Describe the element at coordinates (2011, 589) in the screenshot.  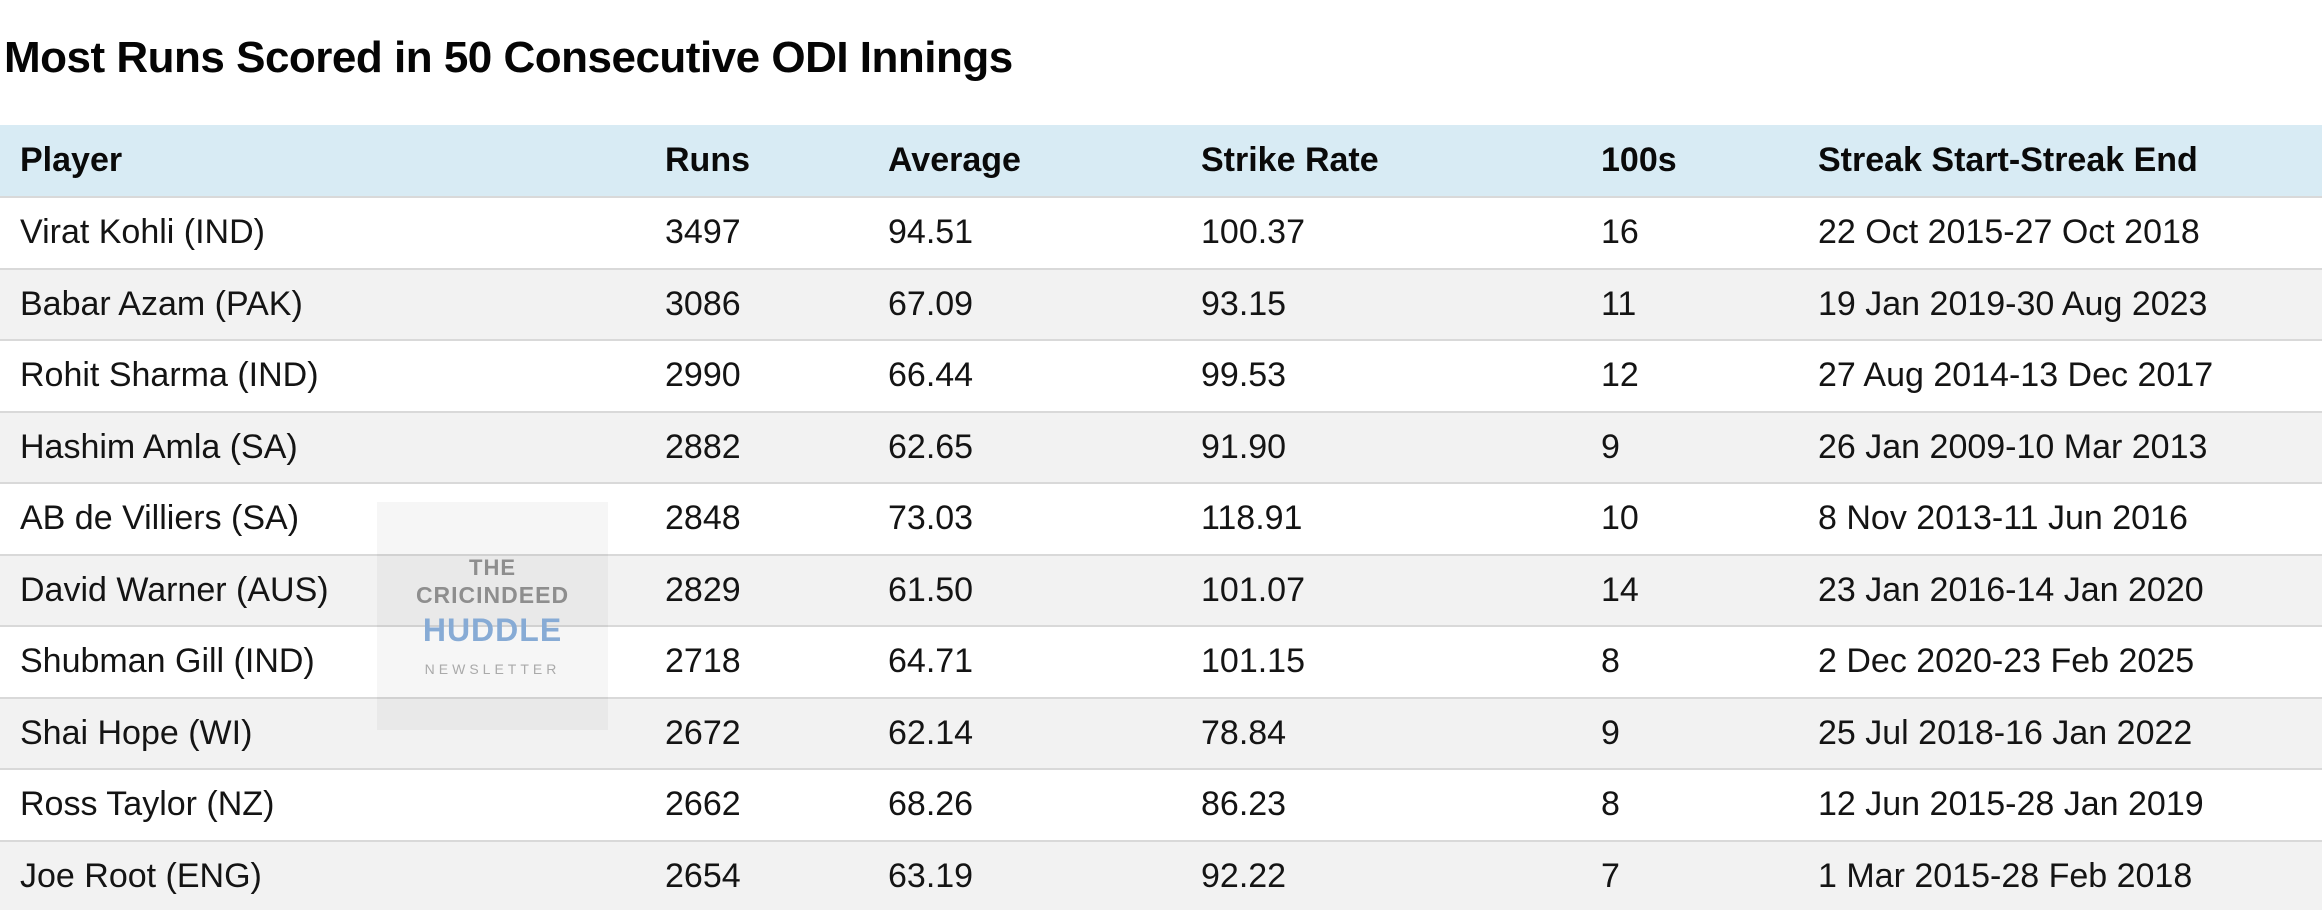
I see `streak-cell: 23 Jan 2016-14 Jan 2020` at that location.